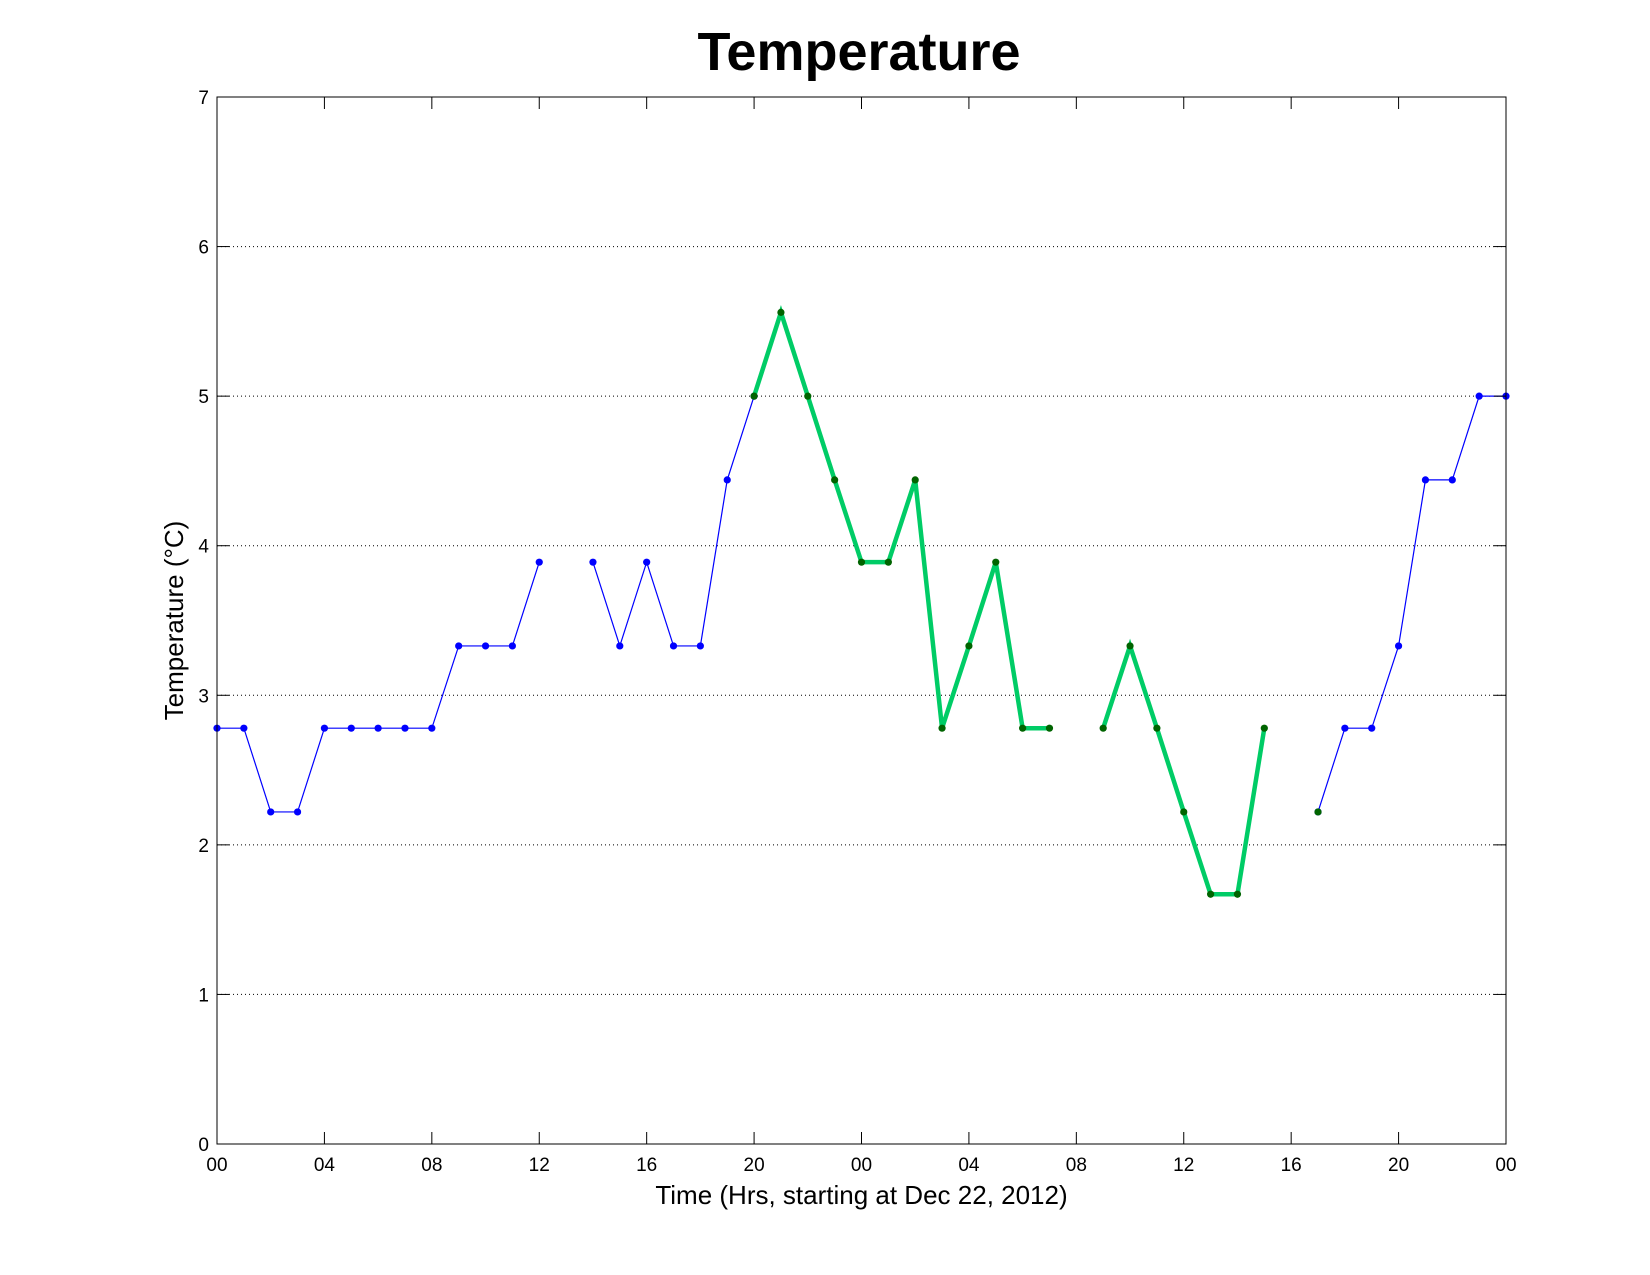 The image size is (1650, 1275). Describe the element at coordinates (203, 995) in the screenshot. I see `y-tick-label: 1` at that location.